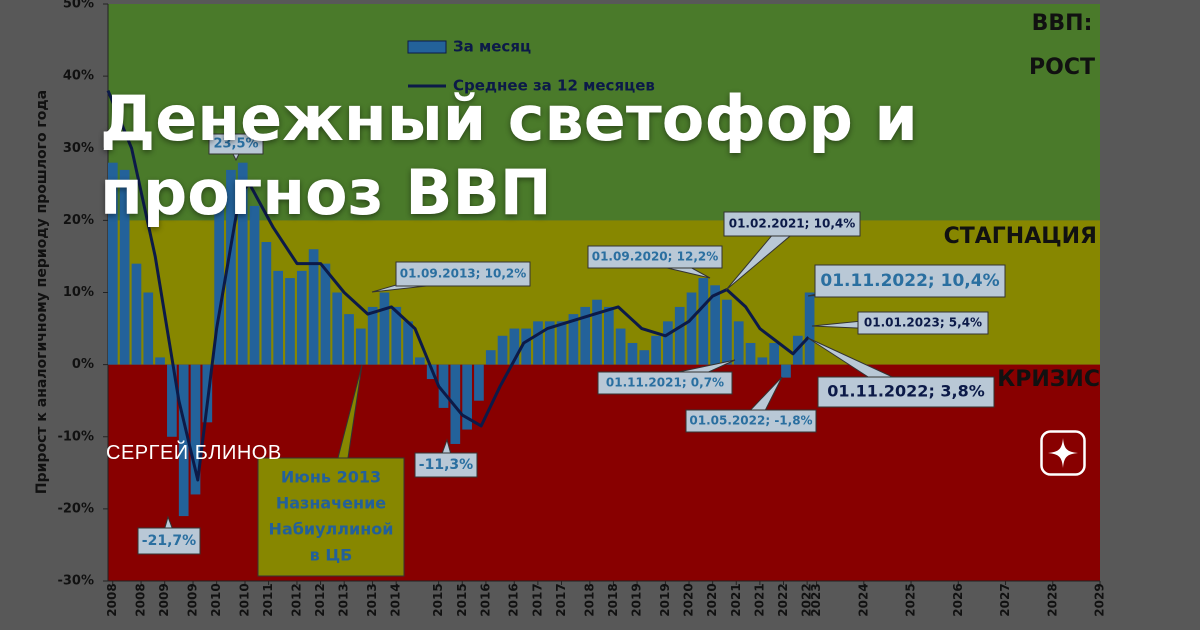 This screenshot has width=1200, height=630. Describe the element at coordinates (438, 599) in the screenshot. I see `x-tick-label: 2015` at that location.